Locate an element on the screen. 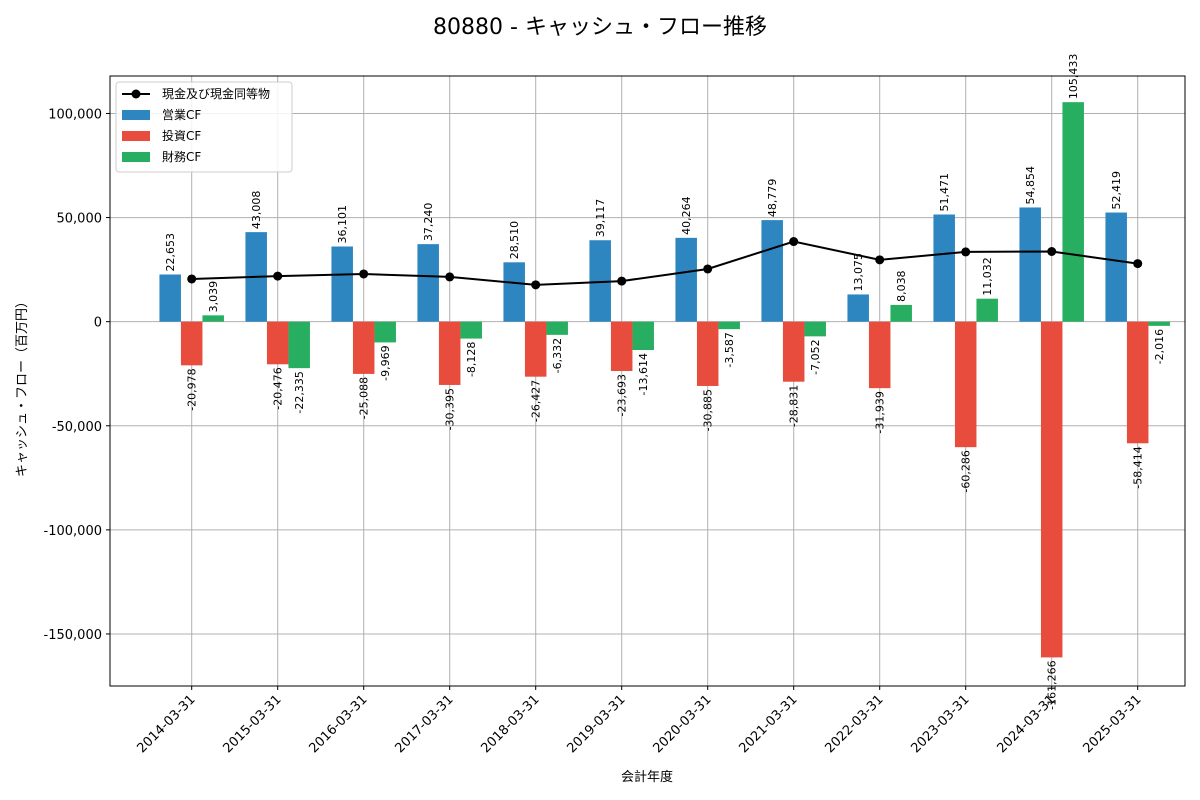  bar-投資CF-2019-03-31 is located at coordinates (621, 346).